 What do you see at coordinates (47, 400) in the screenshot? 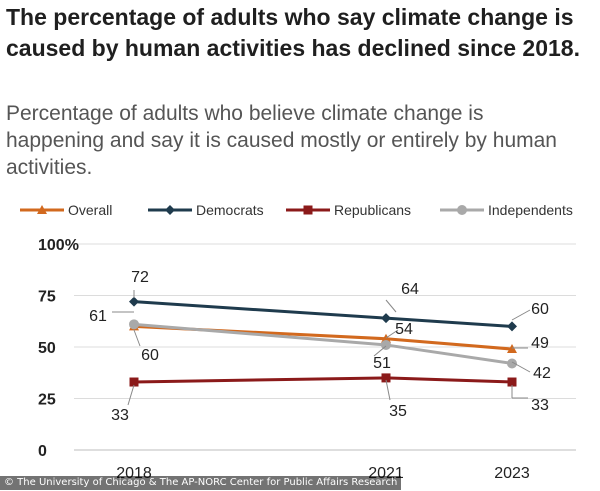
I see `y-tick-label: 25` at bounding box center [47, 400].